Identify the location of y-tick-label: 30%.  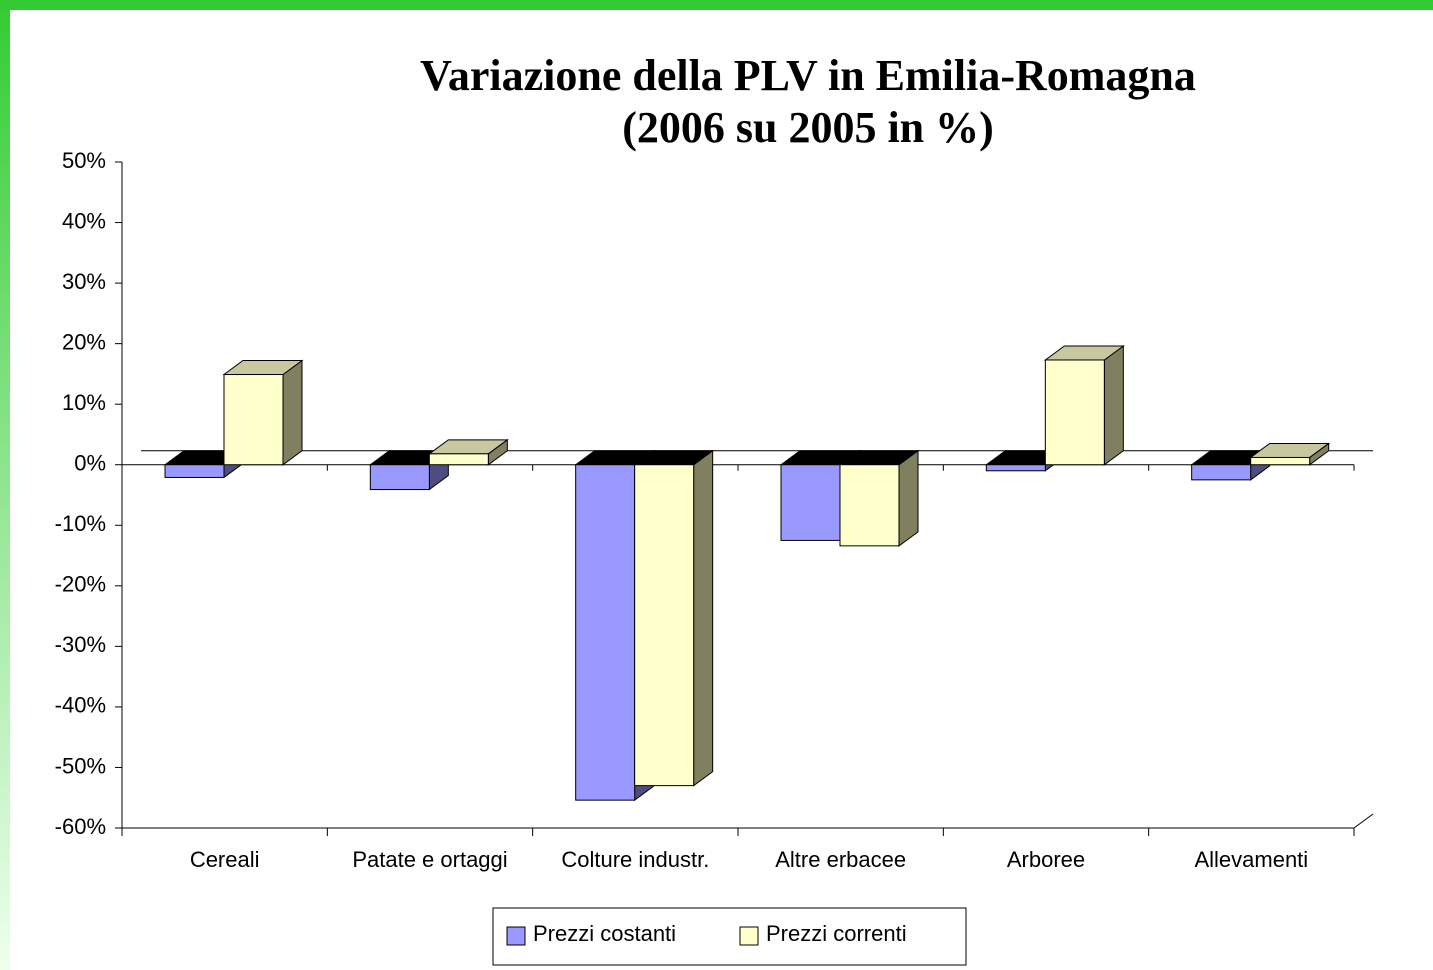
(84, 281).